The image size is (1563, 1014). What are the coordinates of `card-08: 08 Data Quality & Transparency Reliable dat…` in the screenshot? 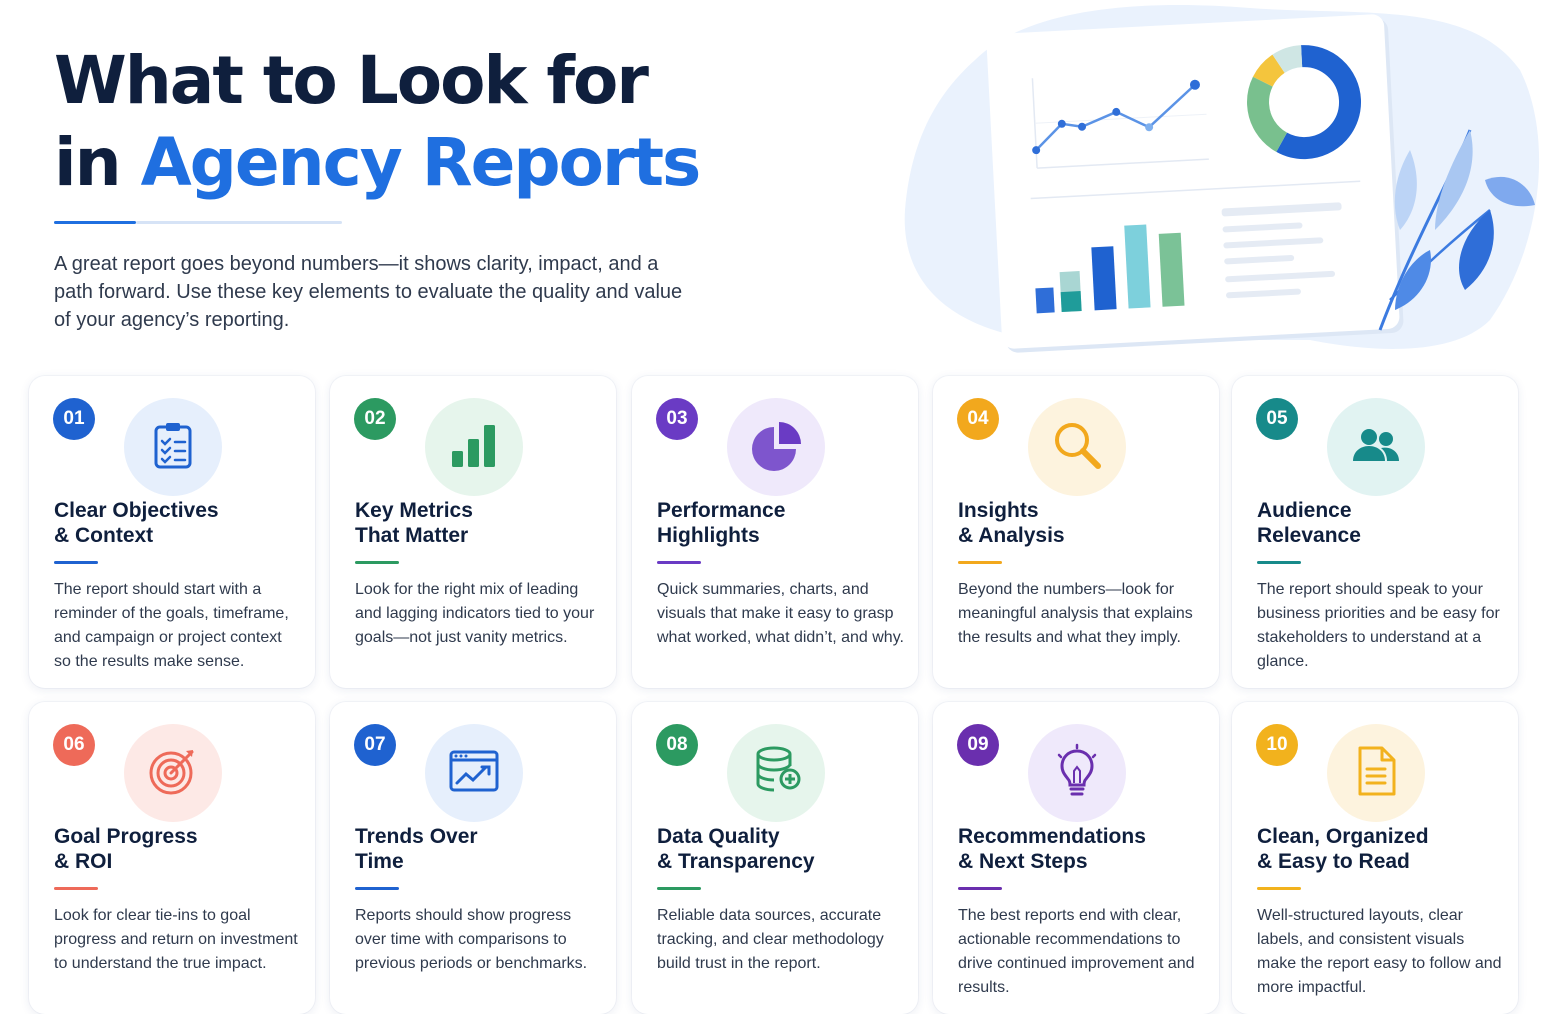 It's located at (775, 858).